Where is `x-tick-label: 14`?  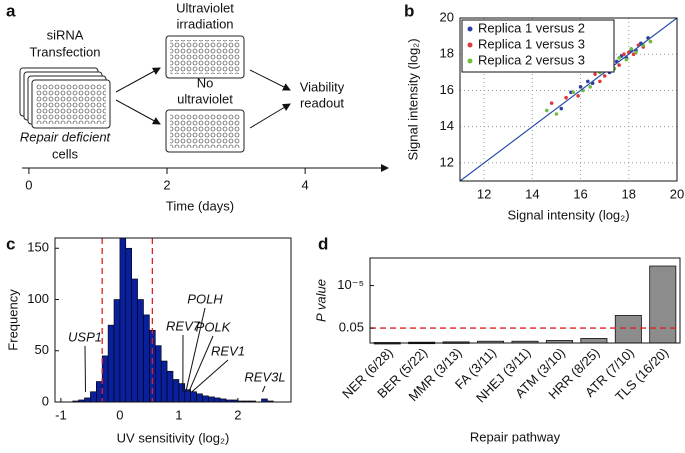
x-tick-label: 14 is located at coordinates (532, 193).